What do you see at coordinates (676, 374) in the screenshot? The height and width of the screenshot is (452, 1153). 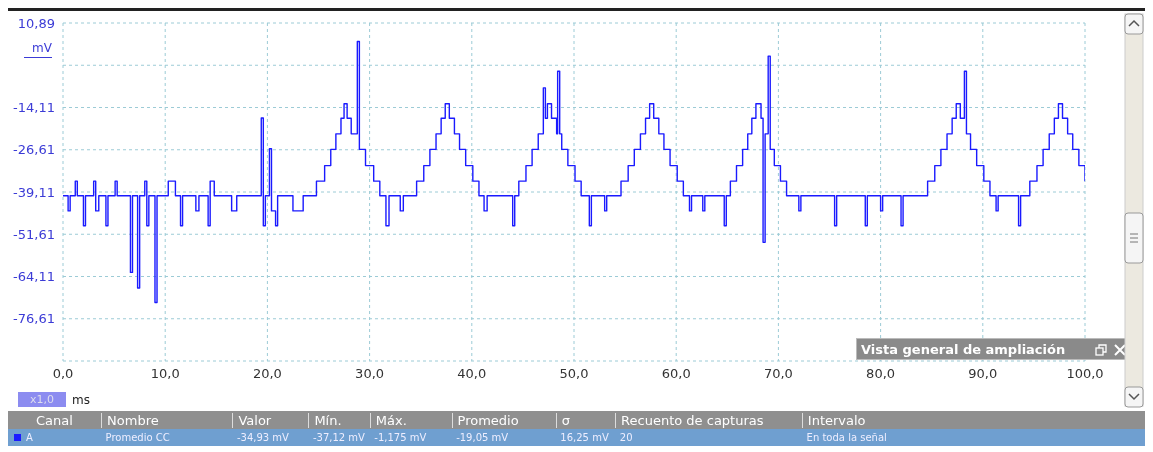 I see `x-tick-label: 60,0` at bounding box center [676, 374].